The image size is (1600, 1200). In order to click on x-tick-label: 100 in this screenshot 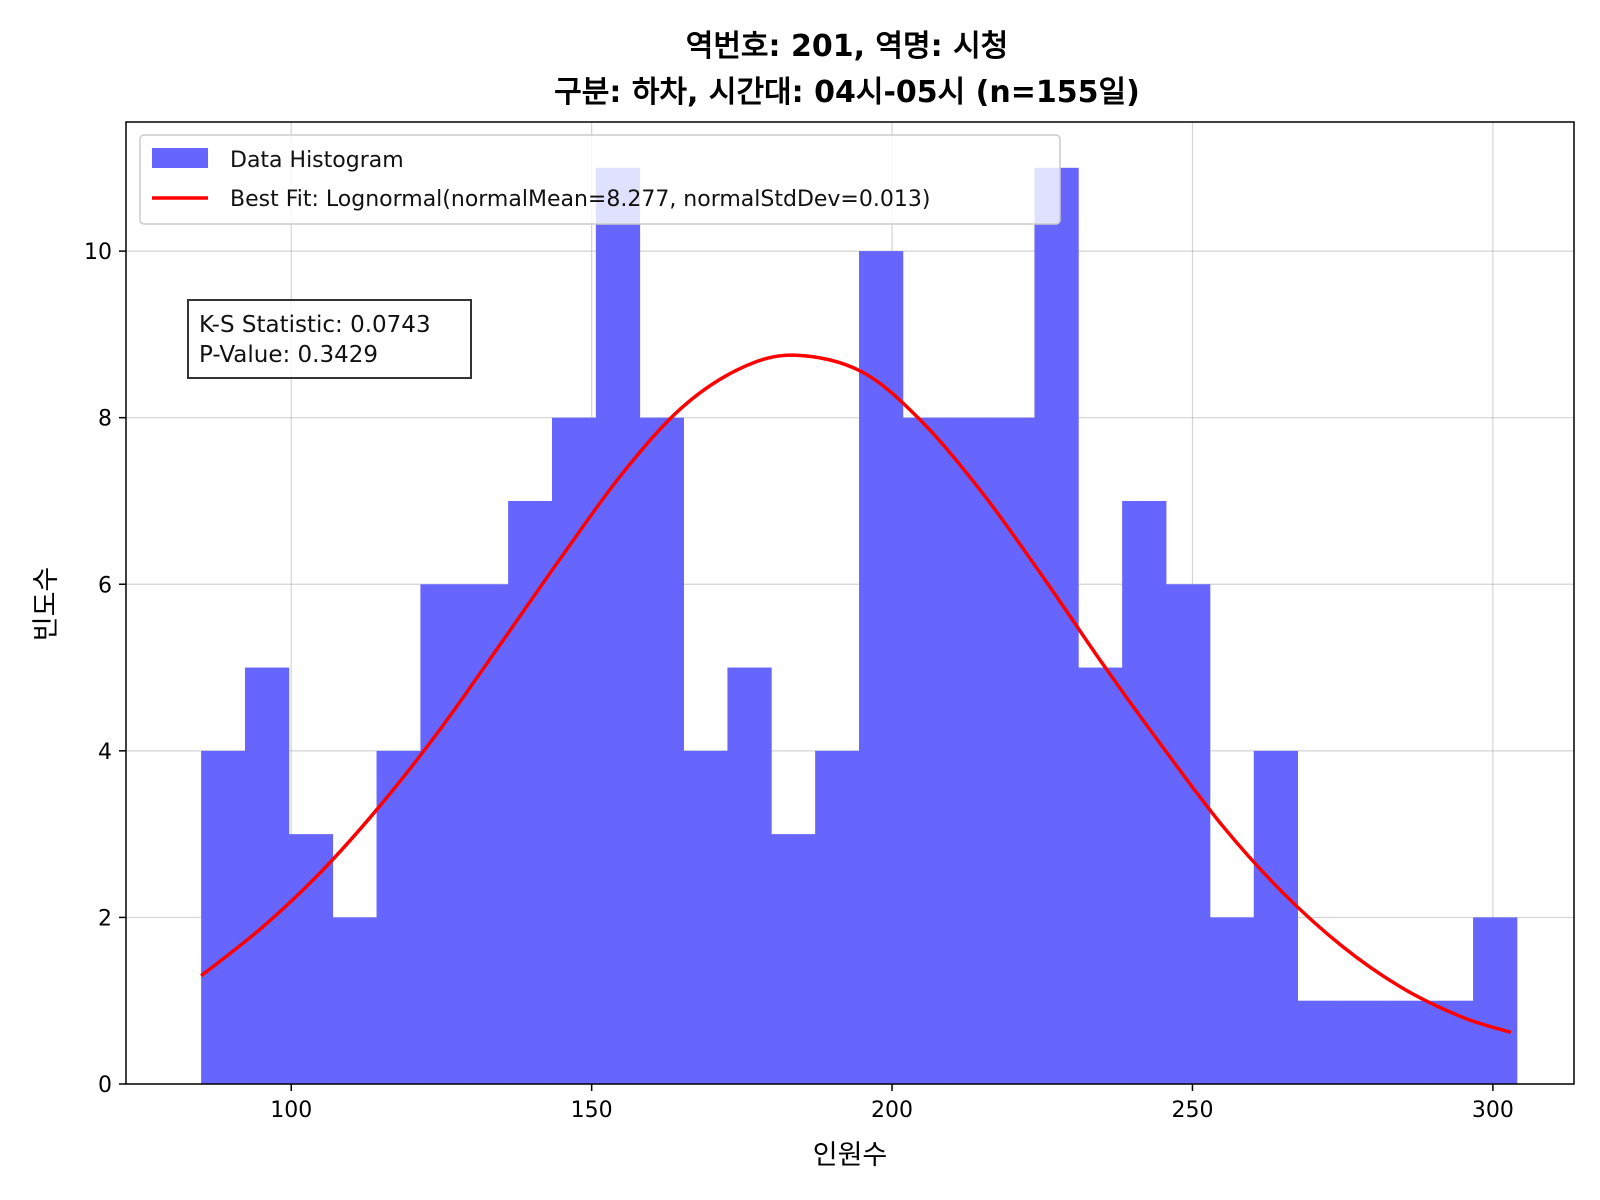, I will do `click(291, 1110)`.